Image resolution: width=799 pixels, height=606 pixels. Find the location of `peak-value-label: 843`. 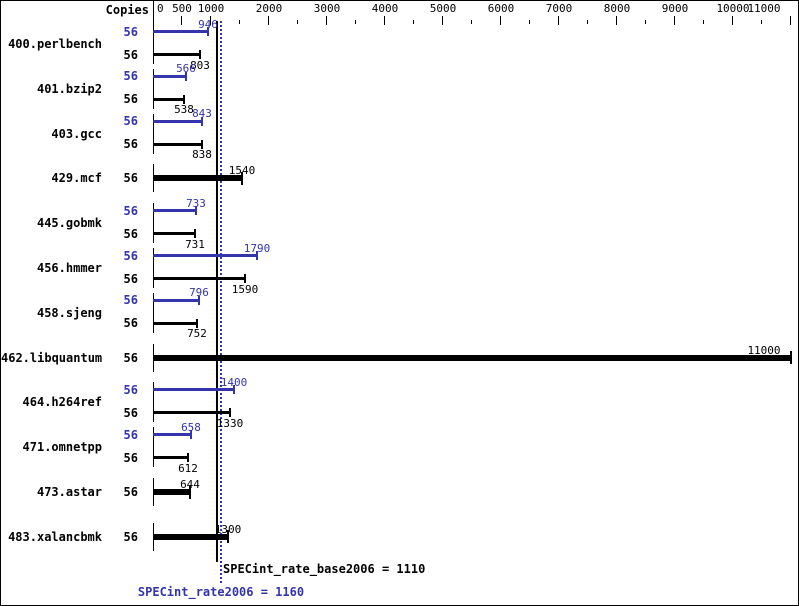

peak-value-label: 843 is located at coordinates (202, 113).